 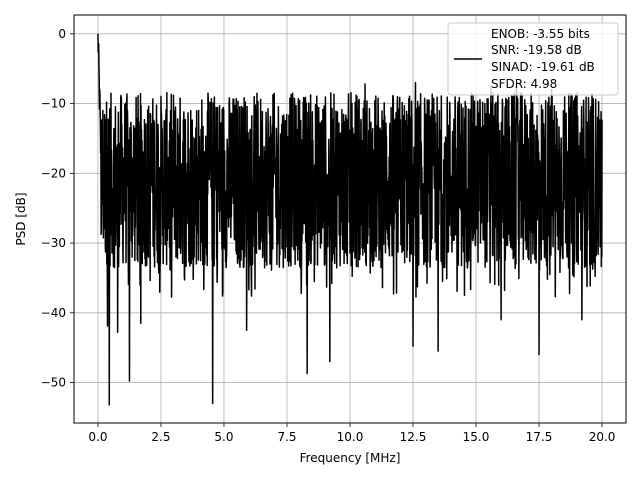 I want to click on x-tick-label: 5.0, so click(x=223, y=437).